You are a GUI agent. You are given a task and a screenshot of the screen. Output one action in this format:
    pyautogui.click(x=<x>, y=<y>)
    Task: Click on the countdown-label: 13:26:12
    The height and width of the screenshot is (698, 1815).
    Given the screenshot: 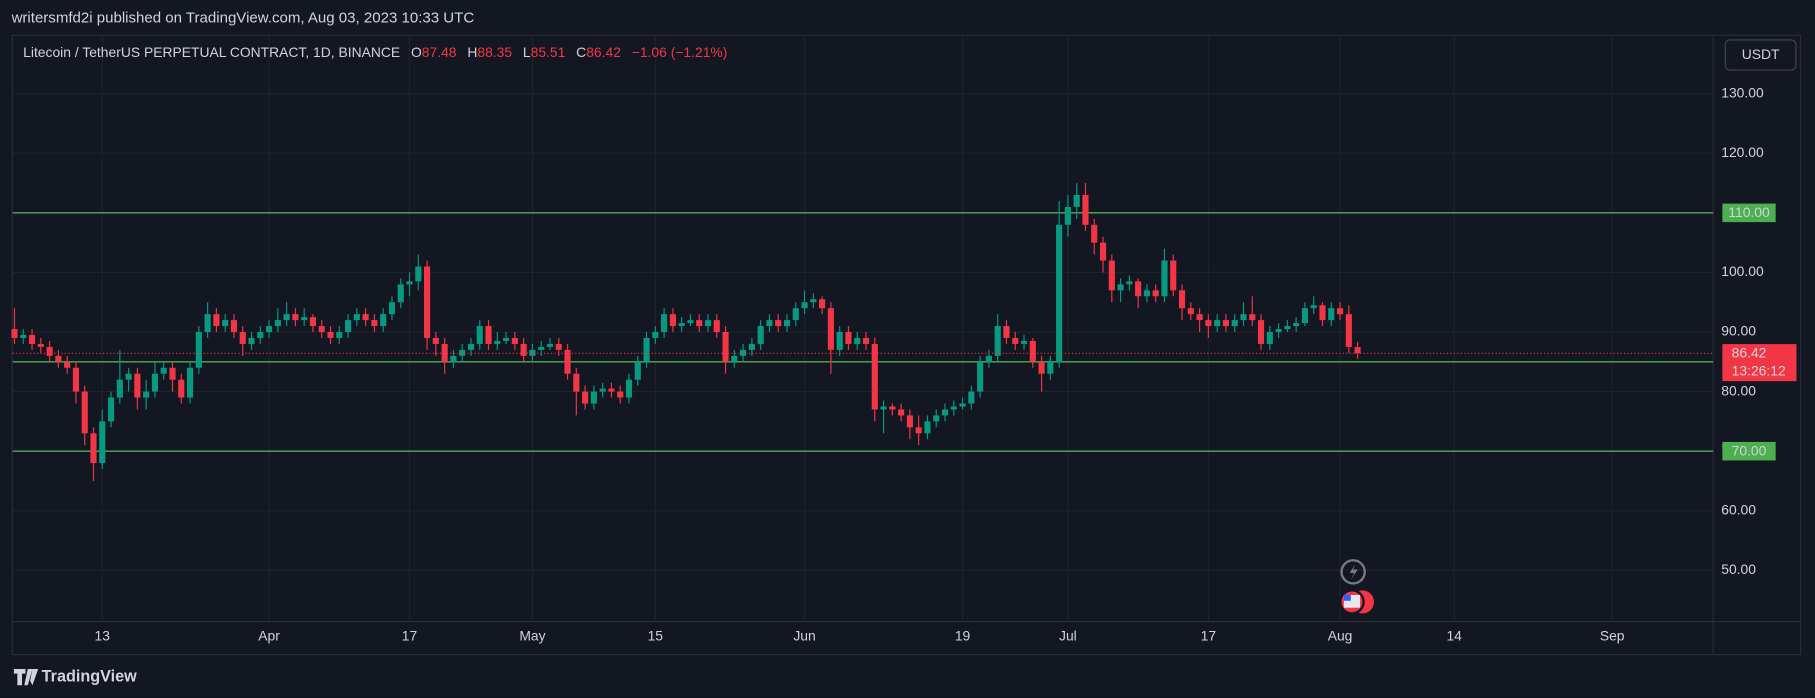 What is the action you would take?
    pyautogui.click(x=1759, y=371)
    